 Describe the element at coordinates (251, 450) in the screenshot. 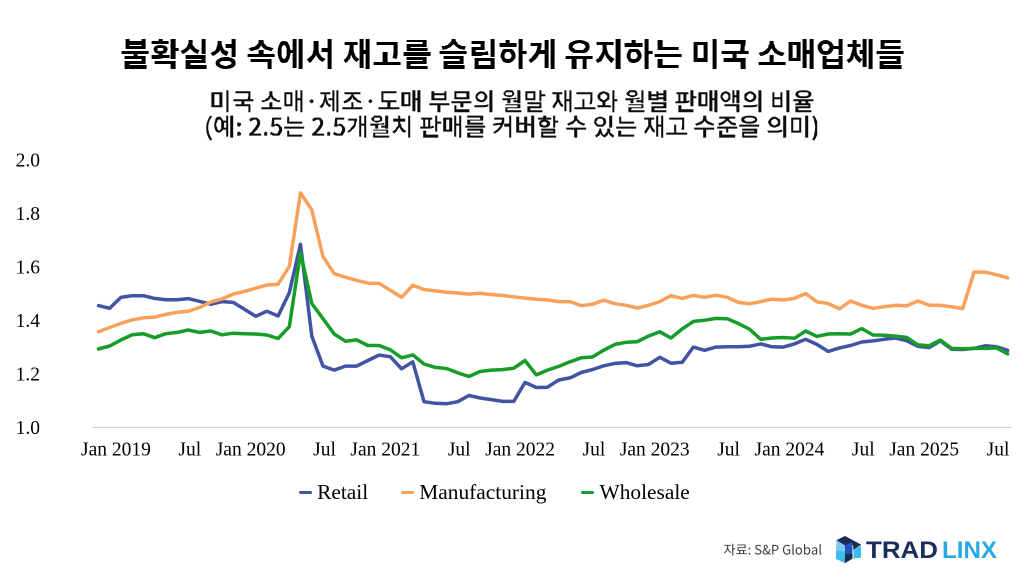

I see `x-tick-label: Jan 2020` at that location.